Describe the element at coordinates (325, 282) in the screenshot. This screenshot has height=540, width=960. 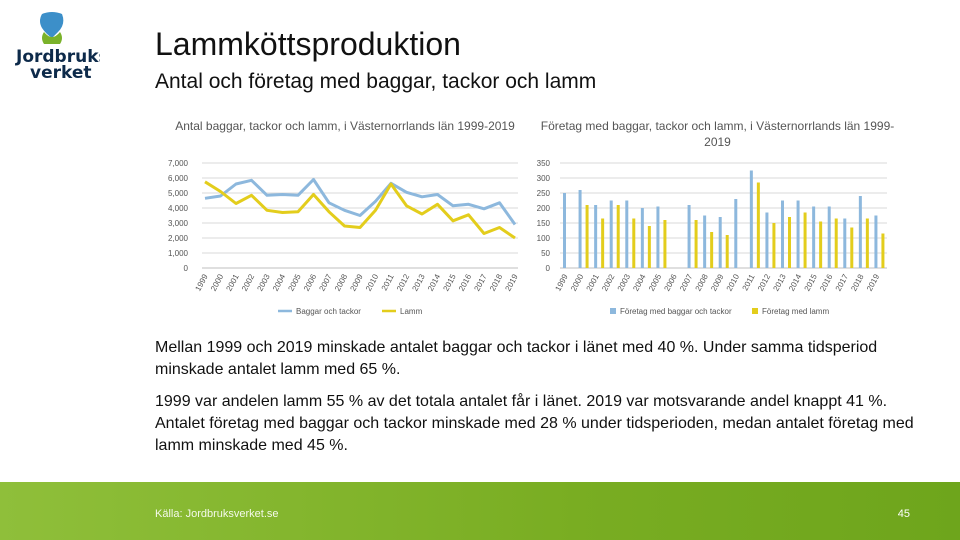
I see `line-chart-x-tick-label: 2007` at that location.